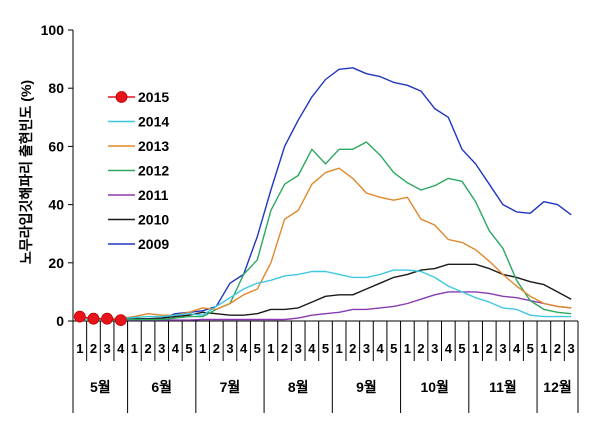 The width and height of the screenshot is (601, 432). I want to click on month-label: 7월, so click(230, 387).